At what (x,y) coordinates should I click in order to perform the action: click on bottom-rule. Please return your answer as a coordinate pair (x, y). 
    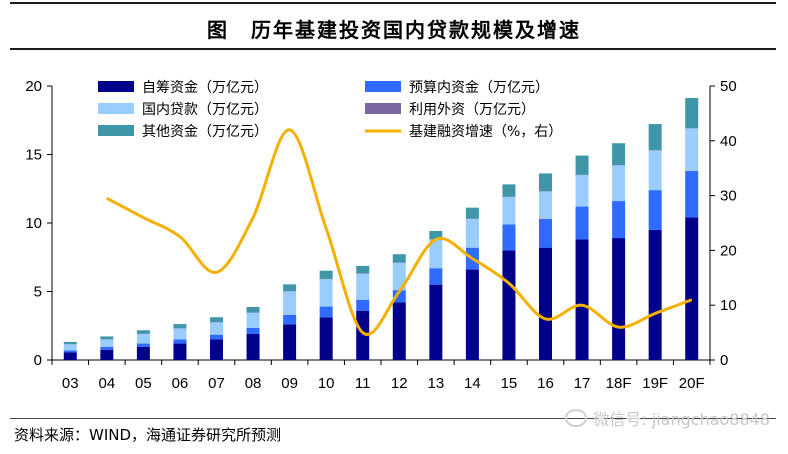
    Looking at the image, I should click on (393, 418).